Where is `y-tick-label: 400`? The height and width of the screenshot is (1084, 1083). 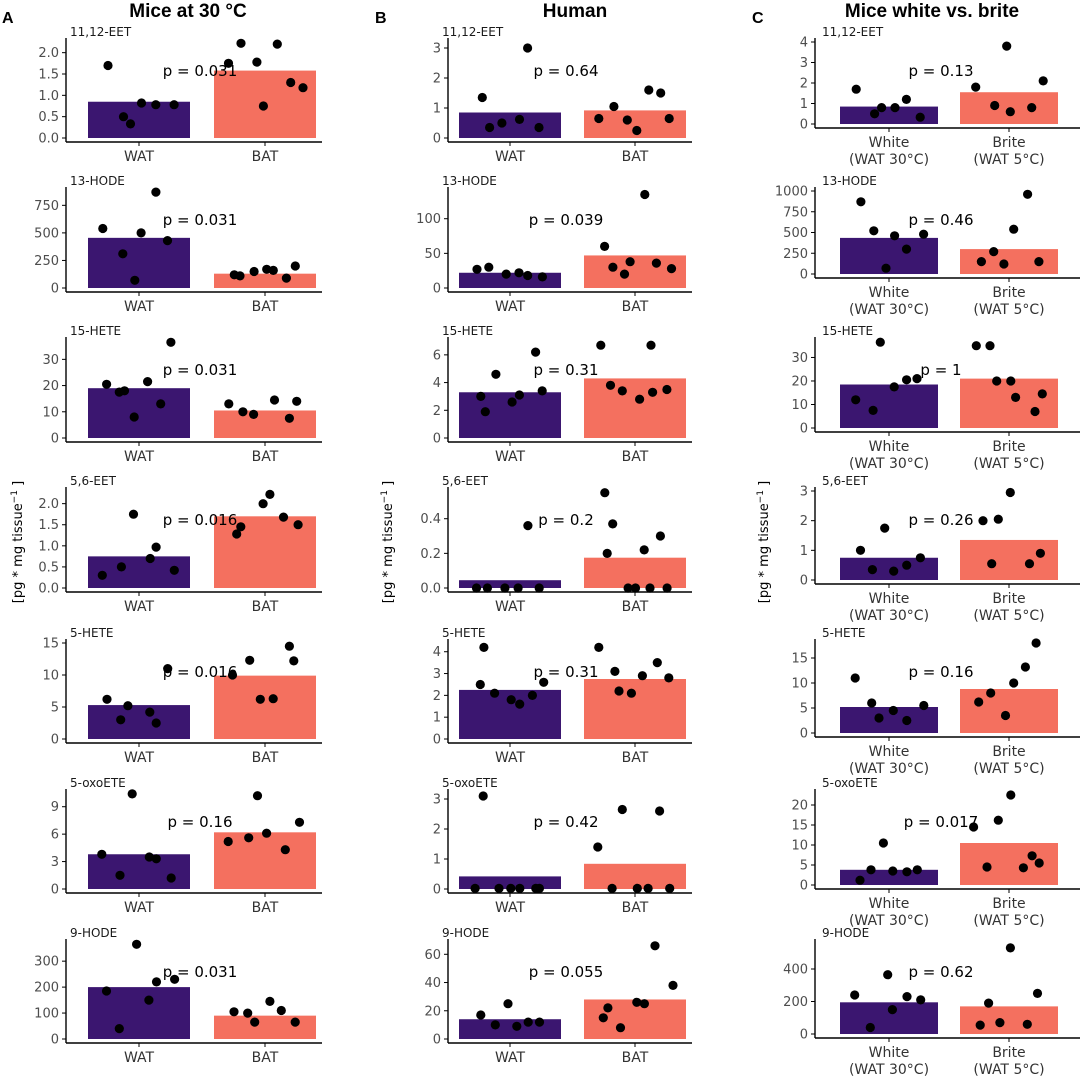 y-tick-label: 400 is located at coordinates (795, 970).